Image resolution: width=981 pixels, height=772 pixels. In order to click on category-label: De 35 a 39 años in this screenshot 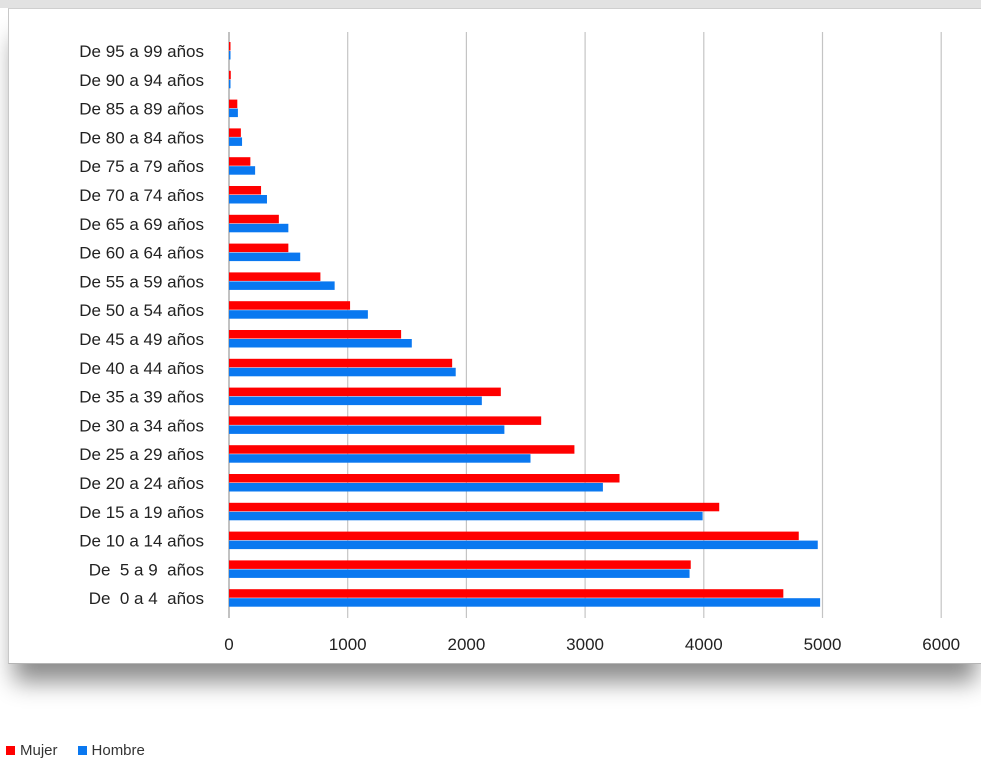, I will do `click(141, 397)`.